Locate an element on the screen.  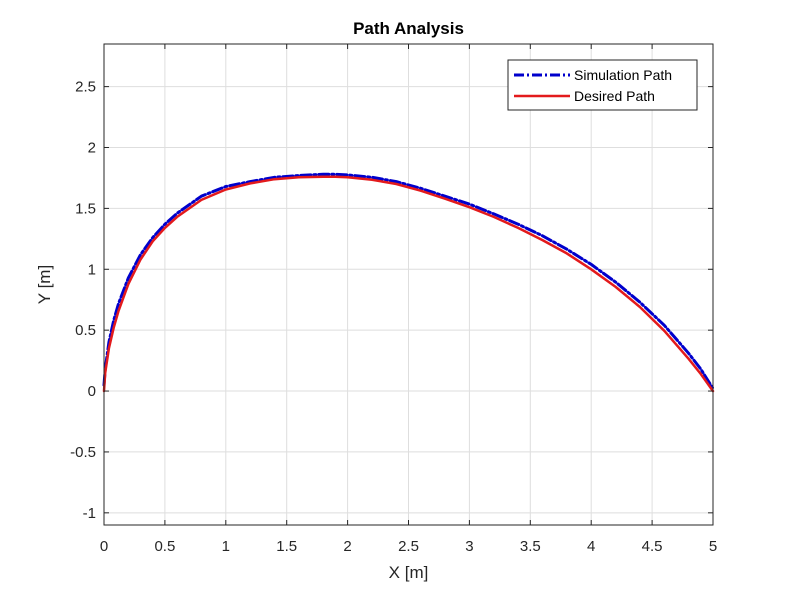
y-tick-label: 0 is located at coordinates (92, 391).